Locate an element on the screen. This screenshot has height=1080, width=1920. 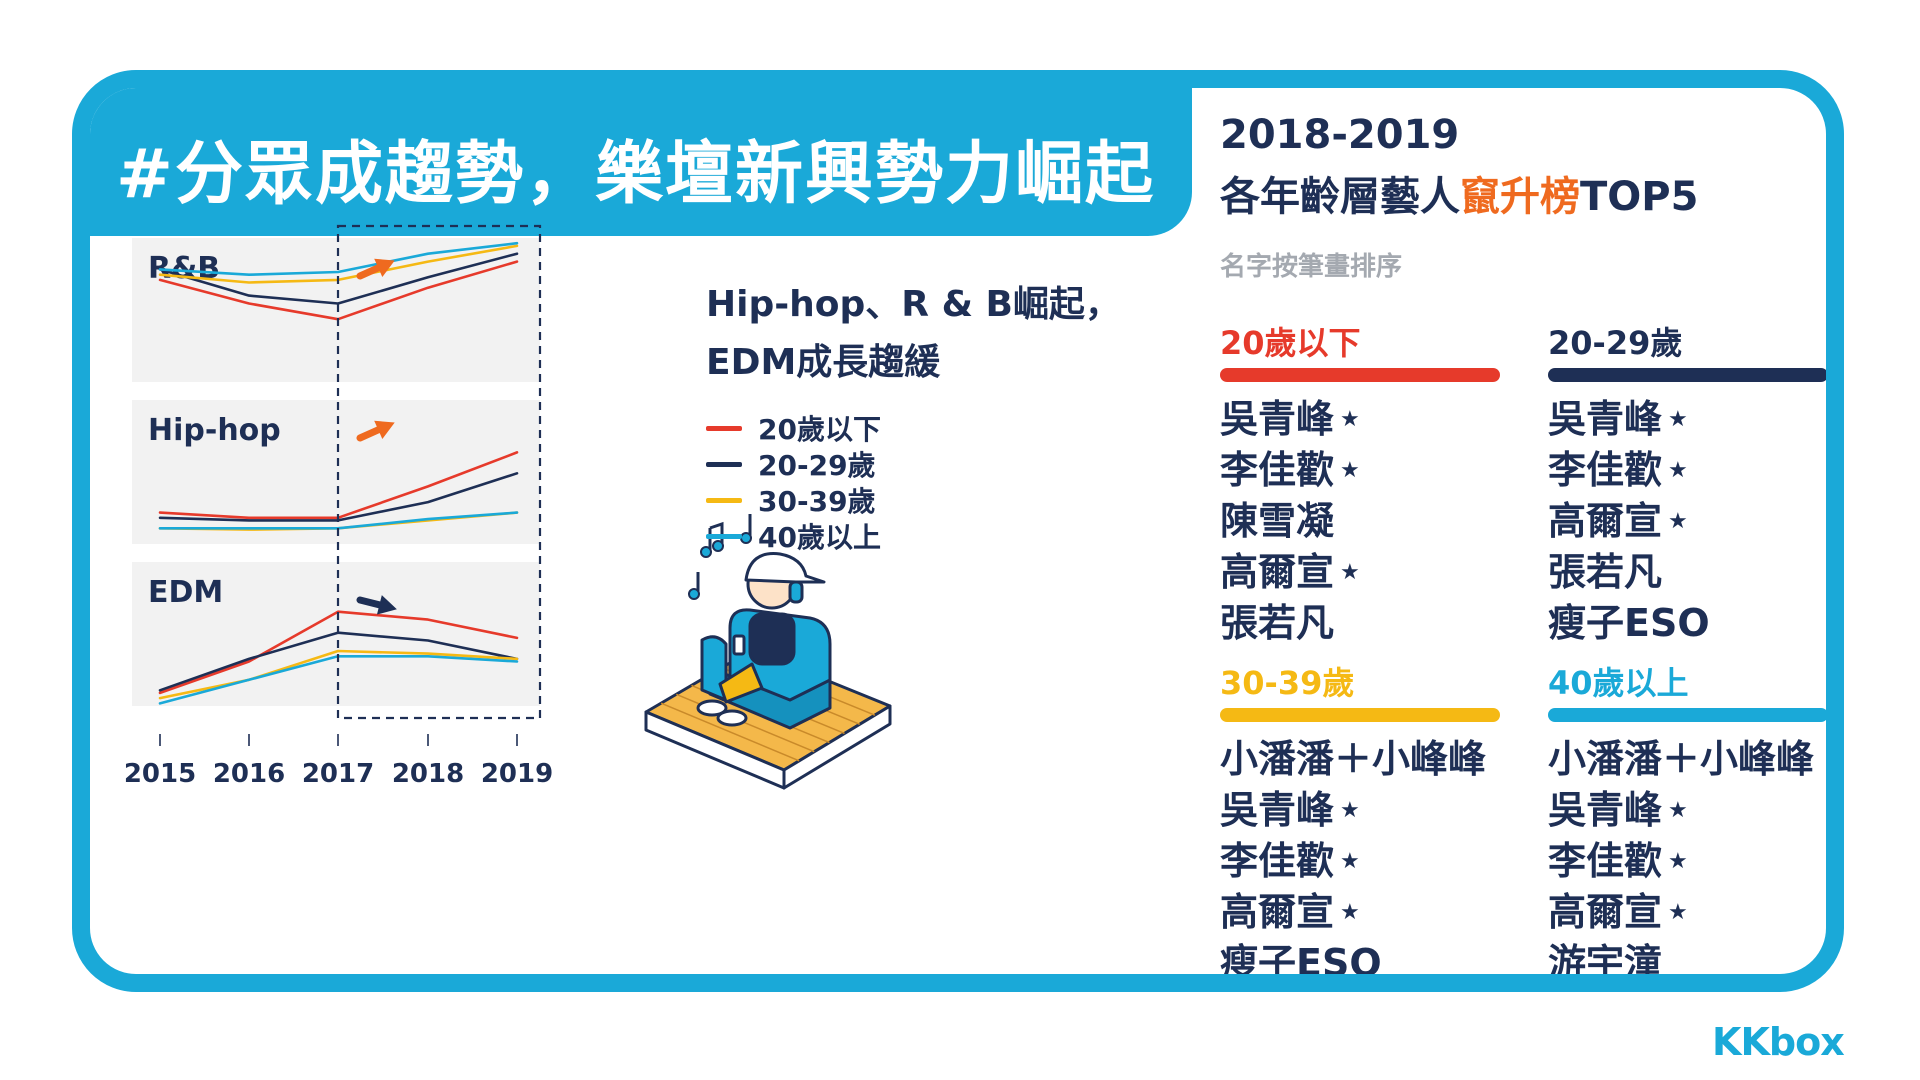
artist-name: 陳雪凝 is located at coordinates (1277, 521).